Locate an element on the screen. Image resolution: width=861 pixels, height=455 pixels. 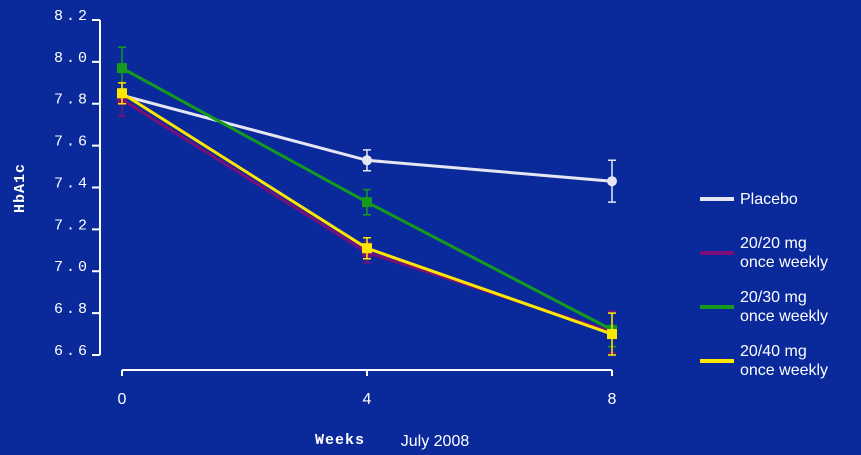
legend-item: 20/30 mg once weekly is located at coordinates (764, 307).